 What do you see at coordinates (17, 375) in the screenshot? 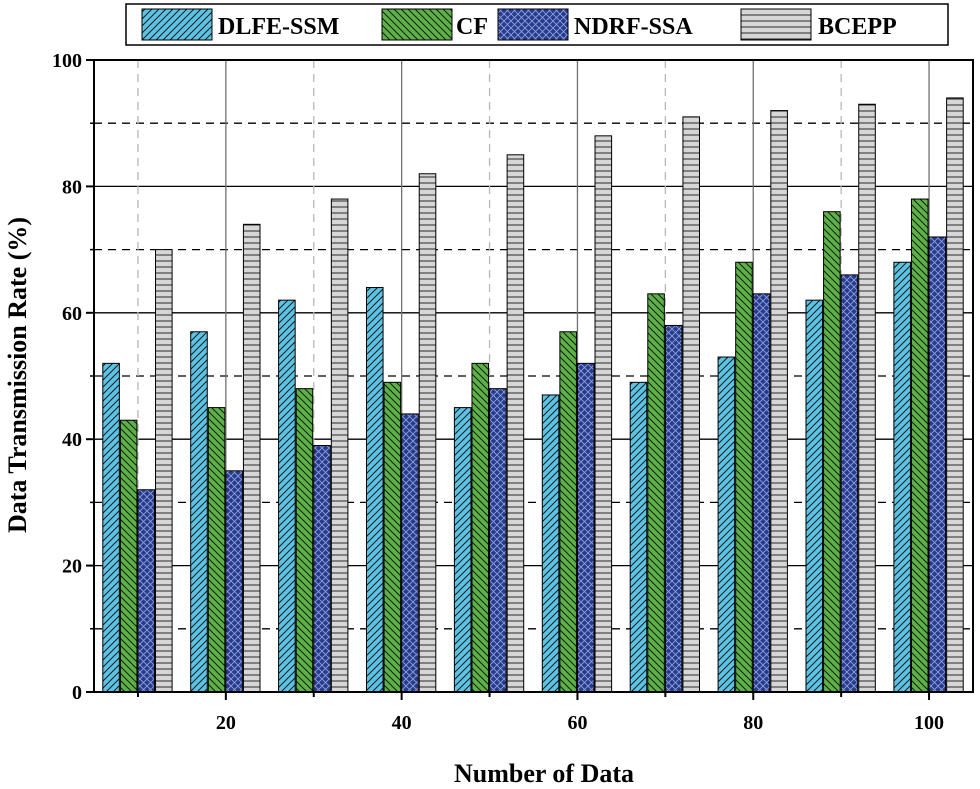
I see `y-axis-title: Data Transmission Rate (%)` at bounding box center [17, 375].